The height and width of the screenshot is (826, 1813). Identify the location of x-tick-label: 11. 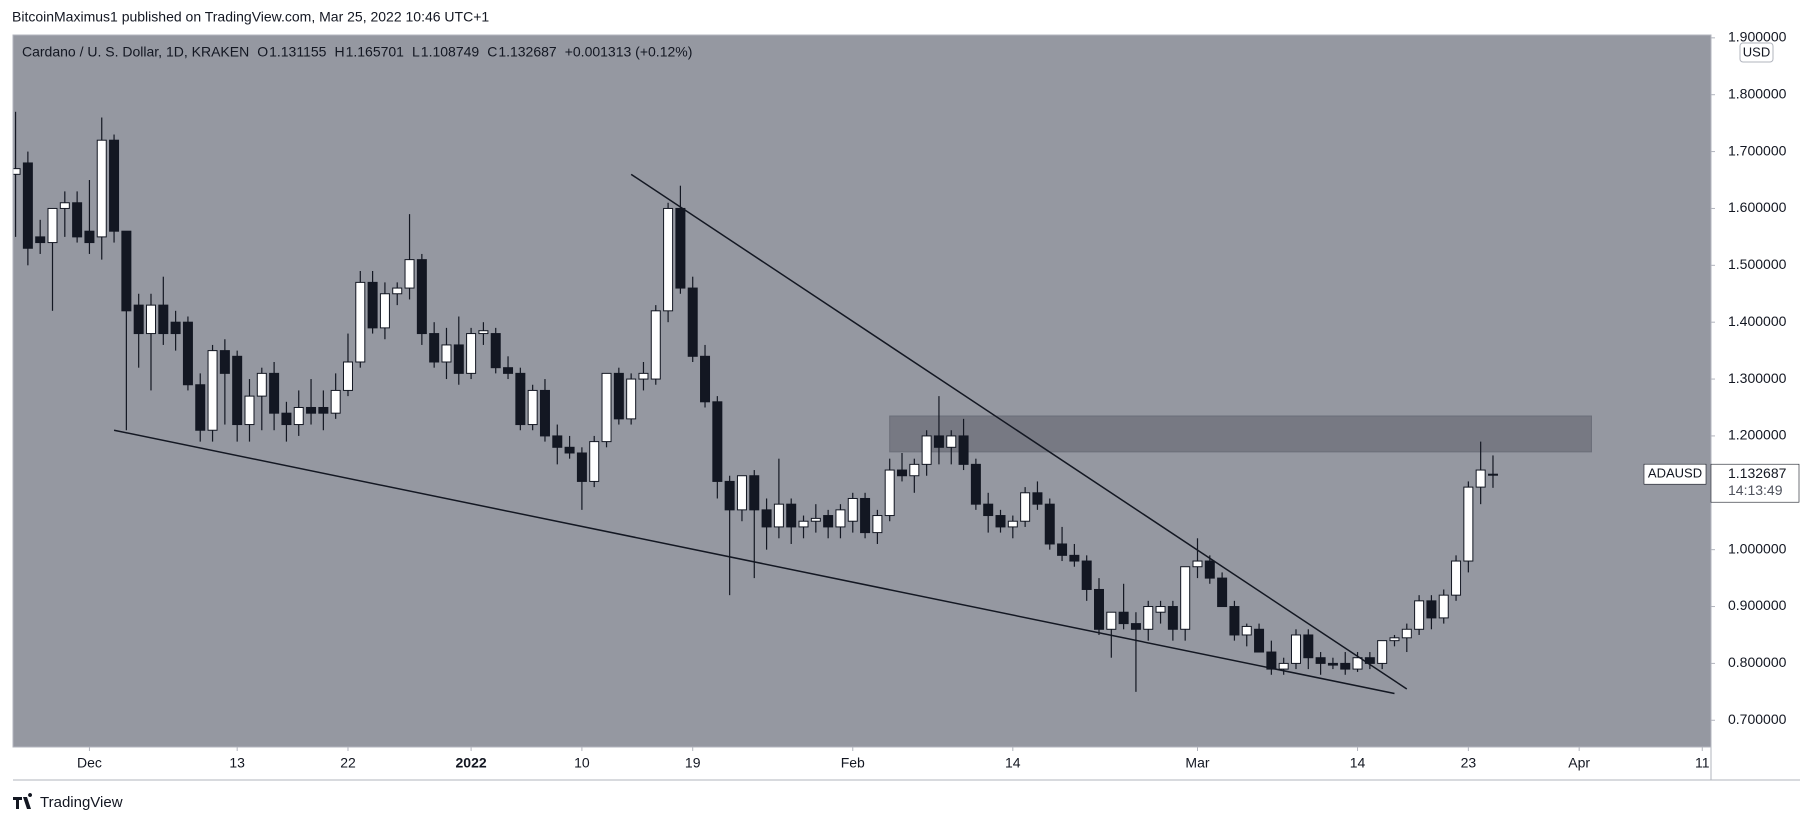
(1702, 763).